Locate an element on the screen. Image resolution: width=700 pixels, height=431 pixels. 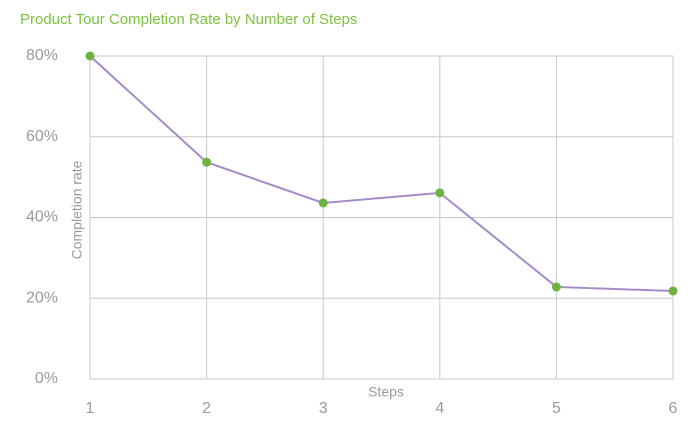
x-tick-label: 3 is located at coordinates (323, 408).